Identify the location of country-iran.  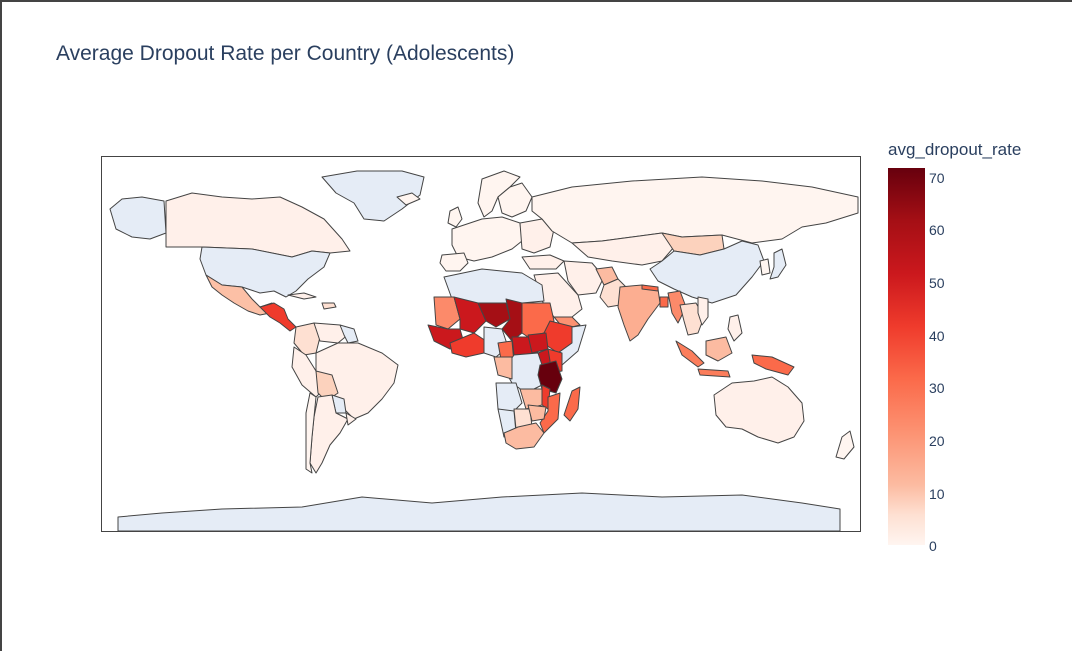
(584, 278).